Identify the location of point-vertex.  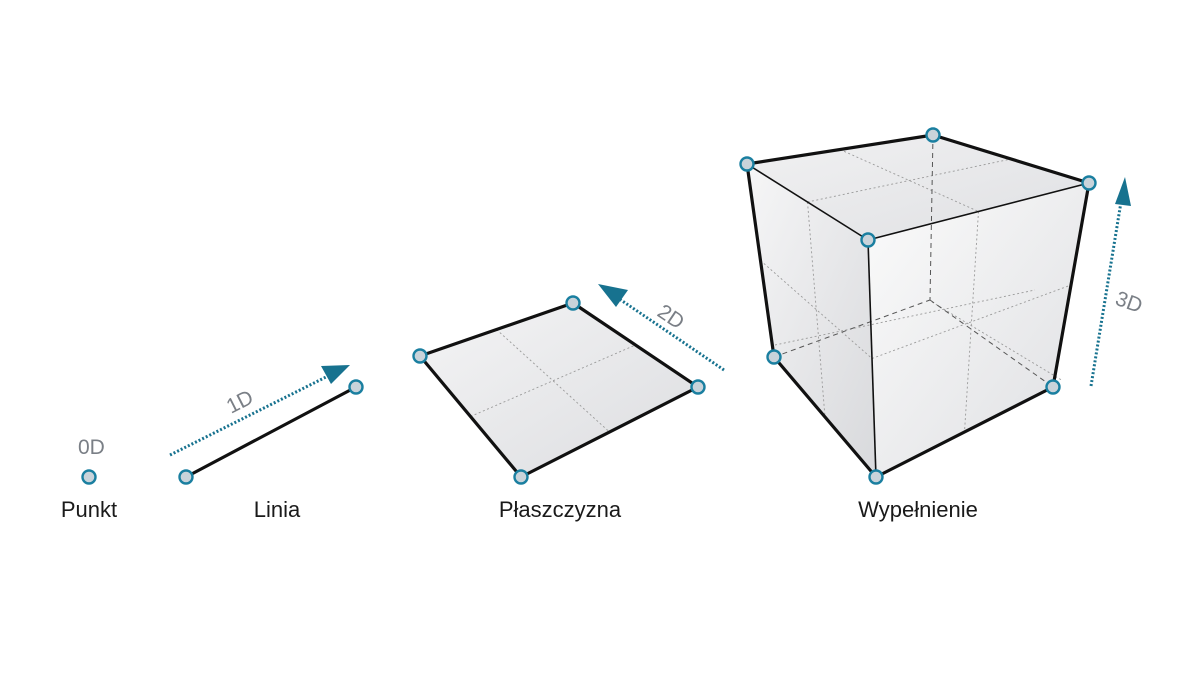
(89, 477).